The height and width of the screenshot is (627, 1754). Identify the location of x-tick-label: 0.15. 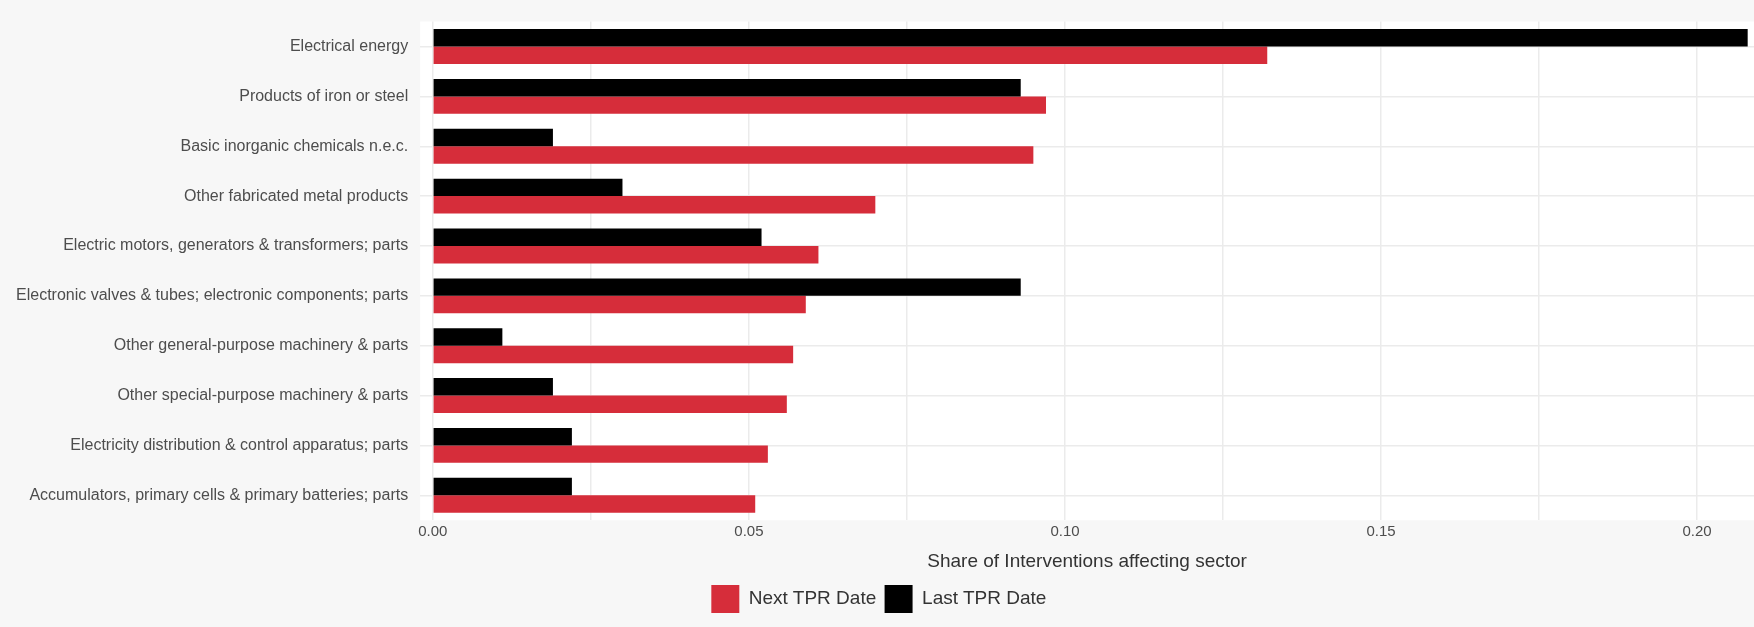
(1381, 531).